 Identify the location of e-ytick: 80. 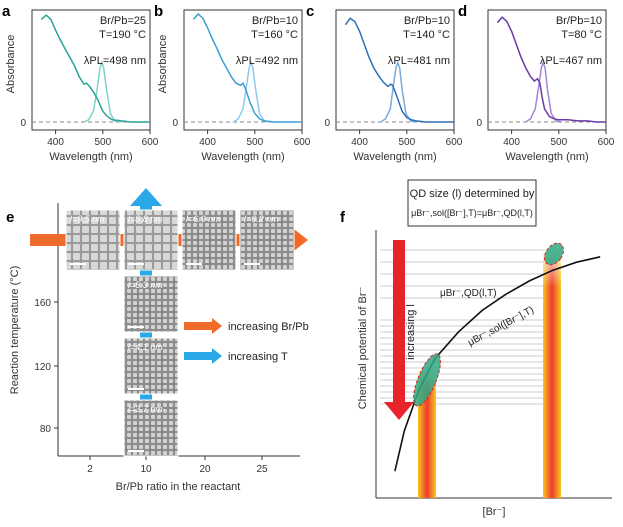
(46, 429).